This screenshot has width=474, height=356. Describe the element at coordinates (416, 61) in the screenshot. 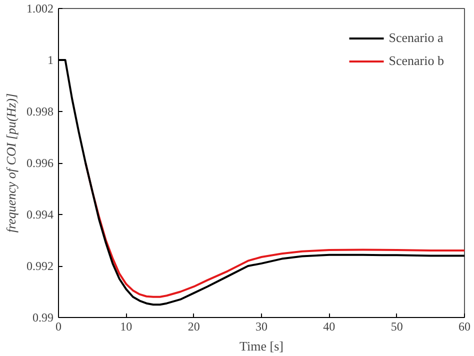

I see `legend-label: Scenario b` at that location.